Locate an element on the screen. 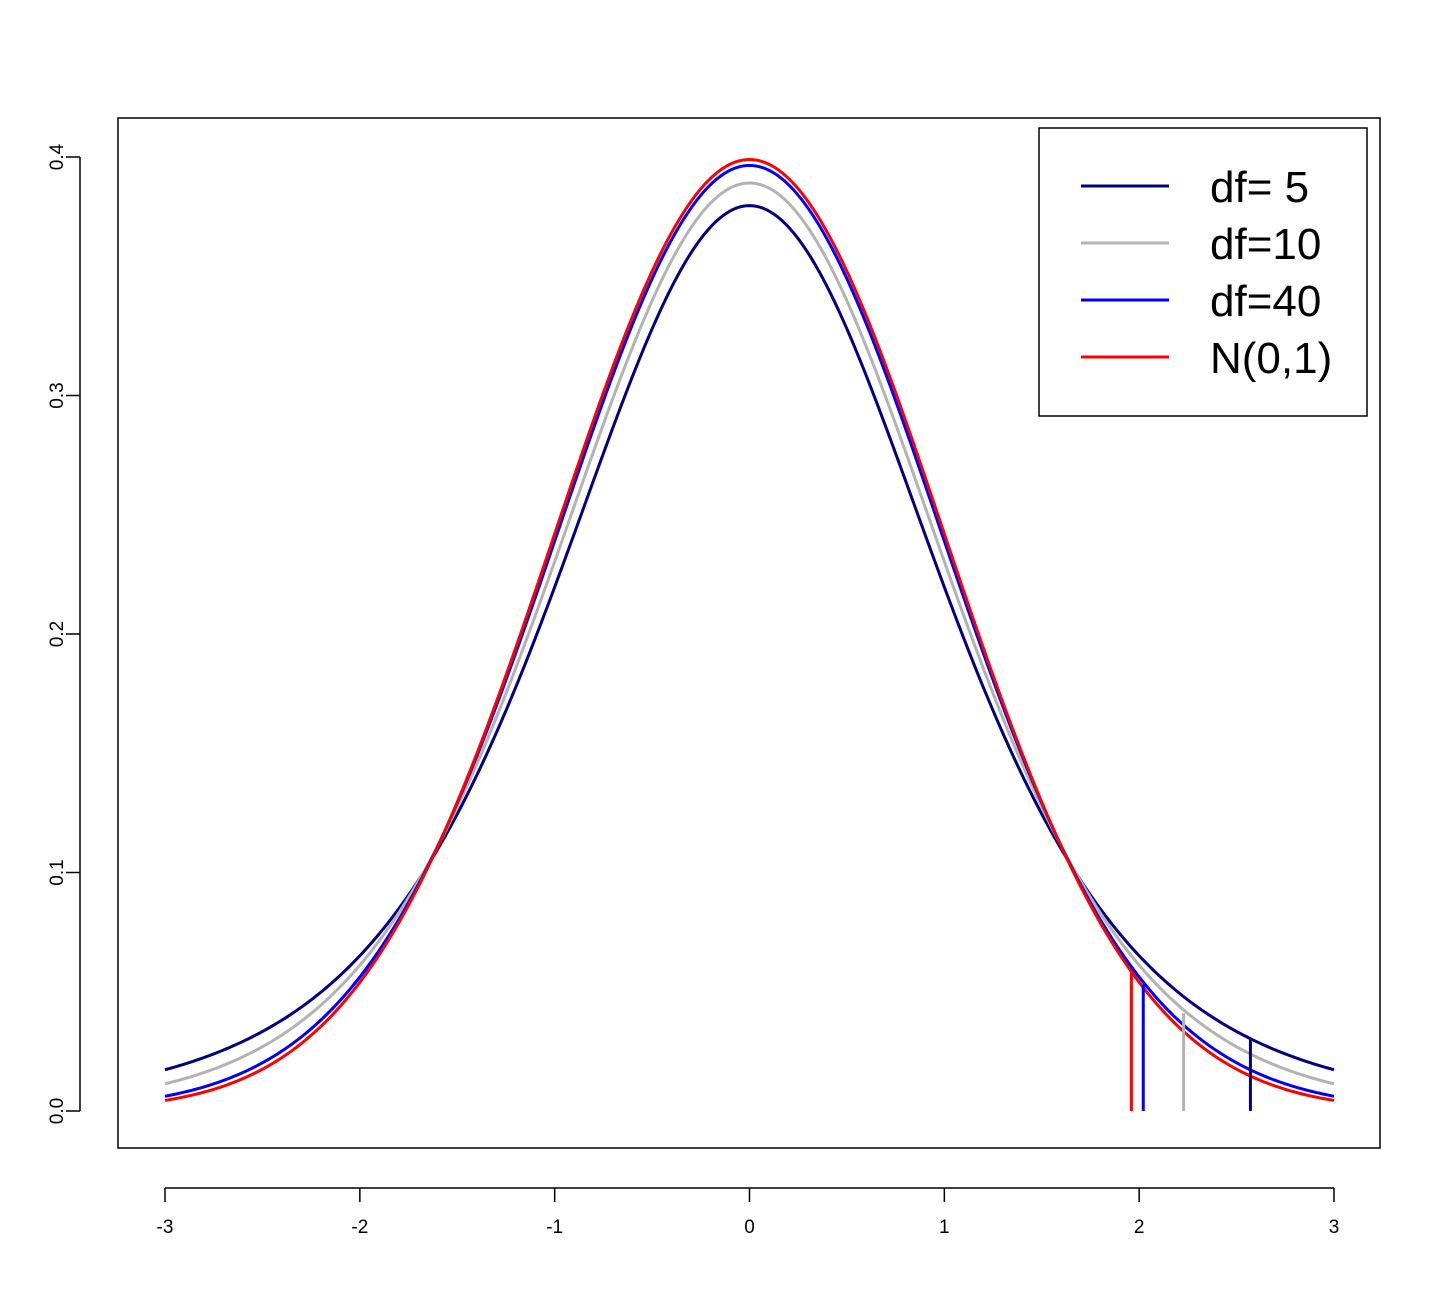 Image resolution: width=1440 pixels, height=1296 pixels. legend-label: df=40 is located at coordinates (1265, 301).